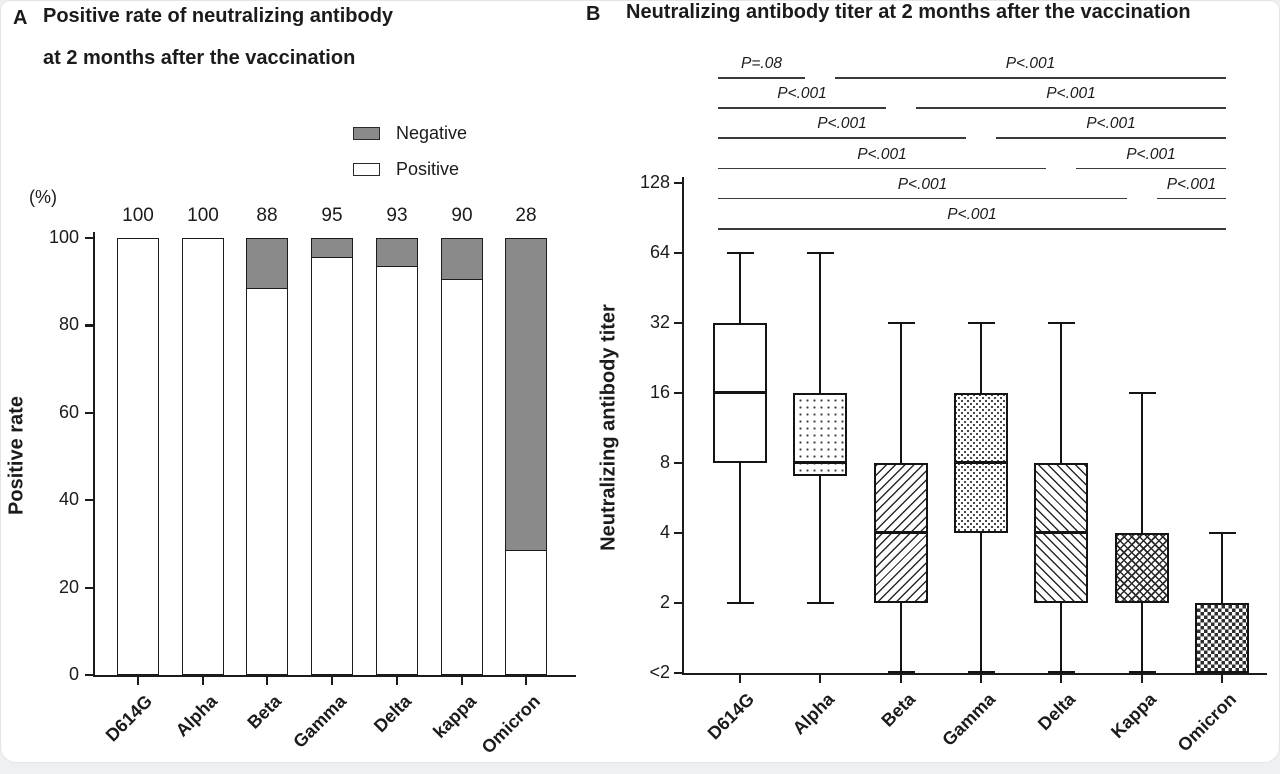  What do you see at coordinates (199, 58) in the screenshot?
I see `panel-a-title-line2: at 2 months after the vaccination` at bounding box center [199, 58].